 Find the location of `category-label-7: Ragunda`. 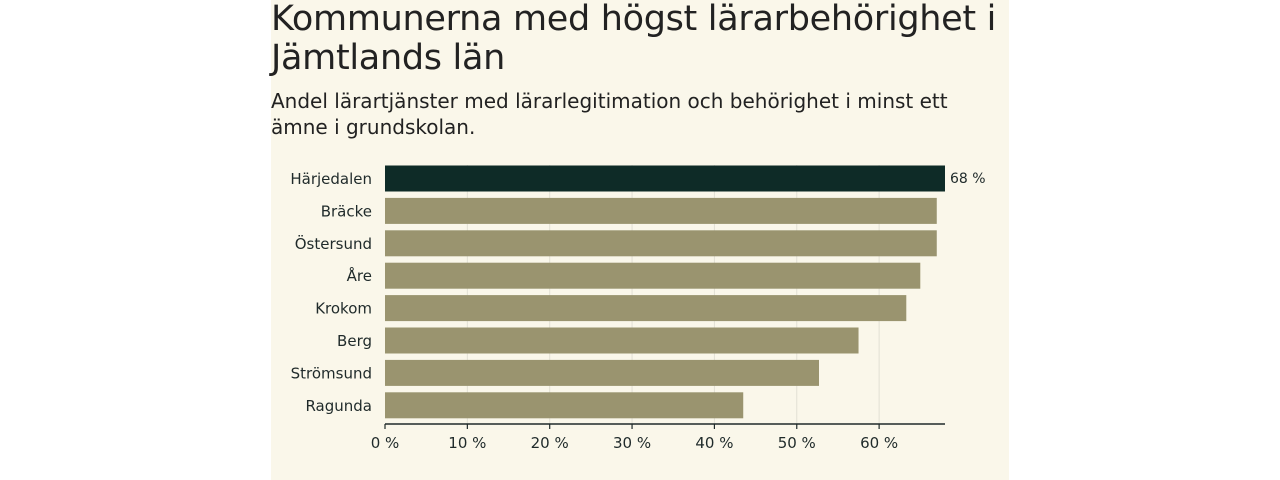

category-label-7: Ragunda is located at coordinates (338, 406).